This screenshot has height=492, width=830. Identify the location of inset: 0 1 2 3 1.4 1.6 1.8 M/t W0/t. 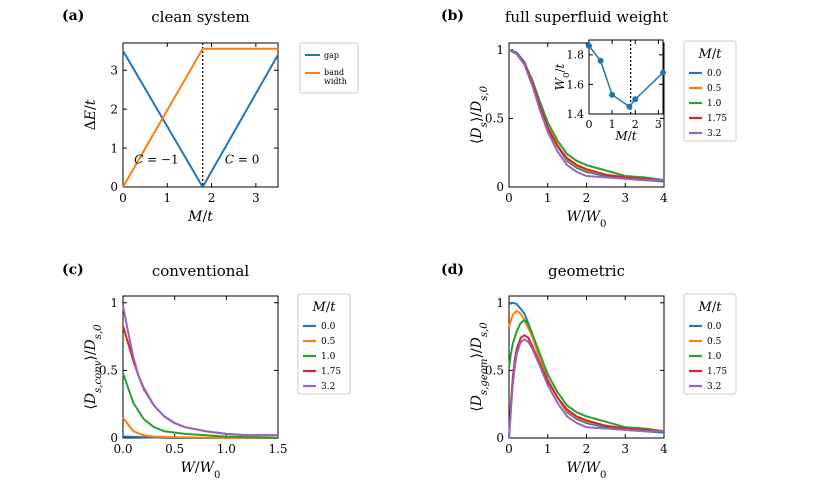
(609, 91).